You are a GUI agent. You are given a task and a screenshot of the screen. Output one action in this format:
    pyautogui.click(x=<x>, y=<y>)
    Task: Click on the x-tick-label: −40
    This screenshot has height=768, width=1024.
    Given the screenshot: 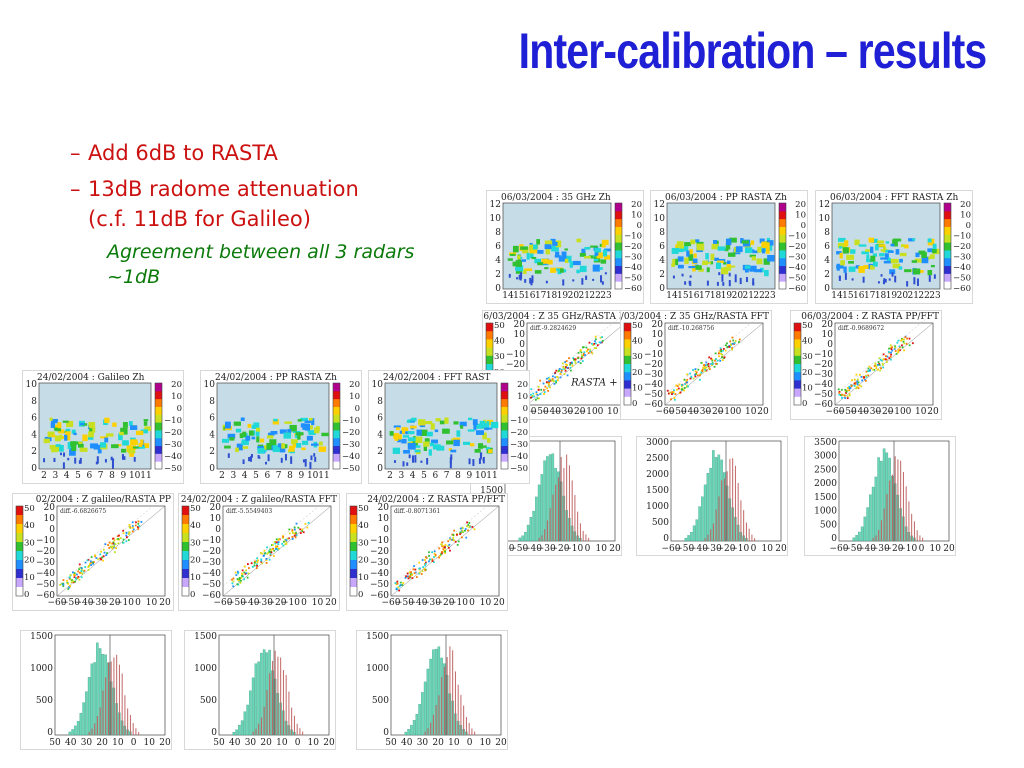 What is the action you would take?
    pyautogui.click(x=532, y=549)
    